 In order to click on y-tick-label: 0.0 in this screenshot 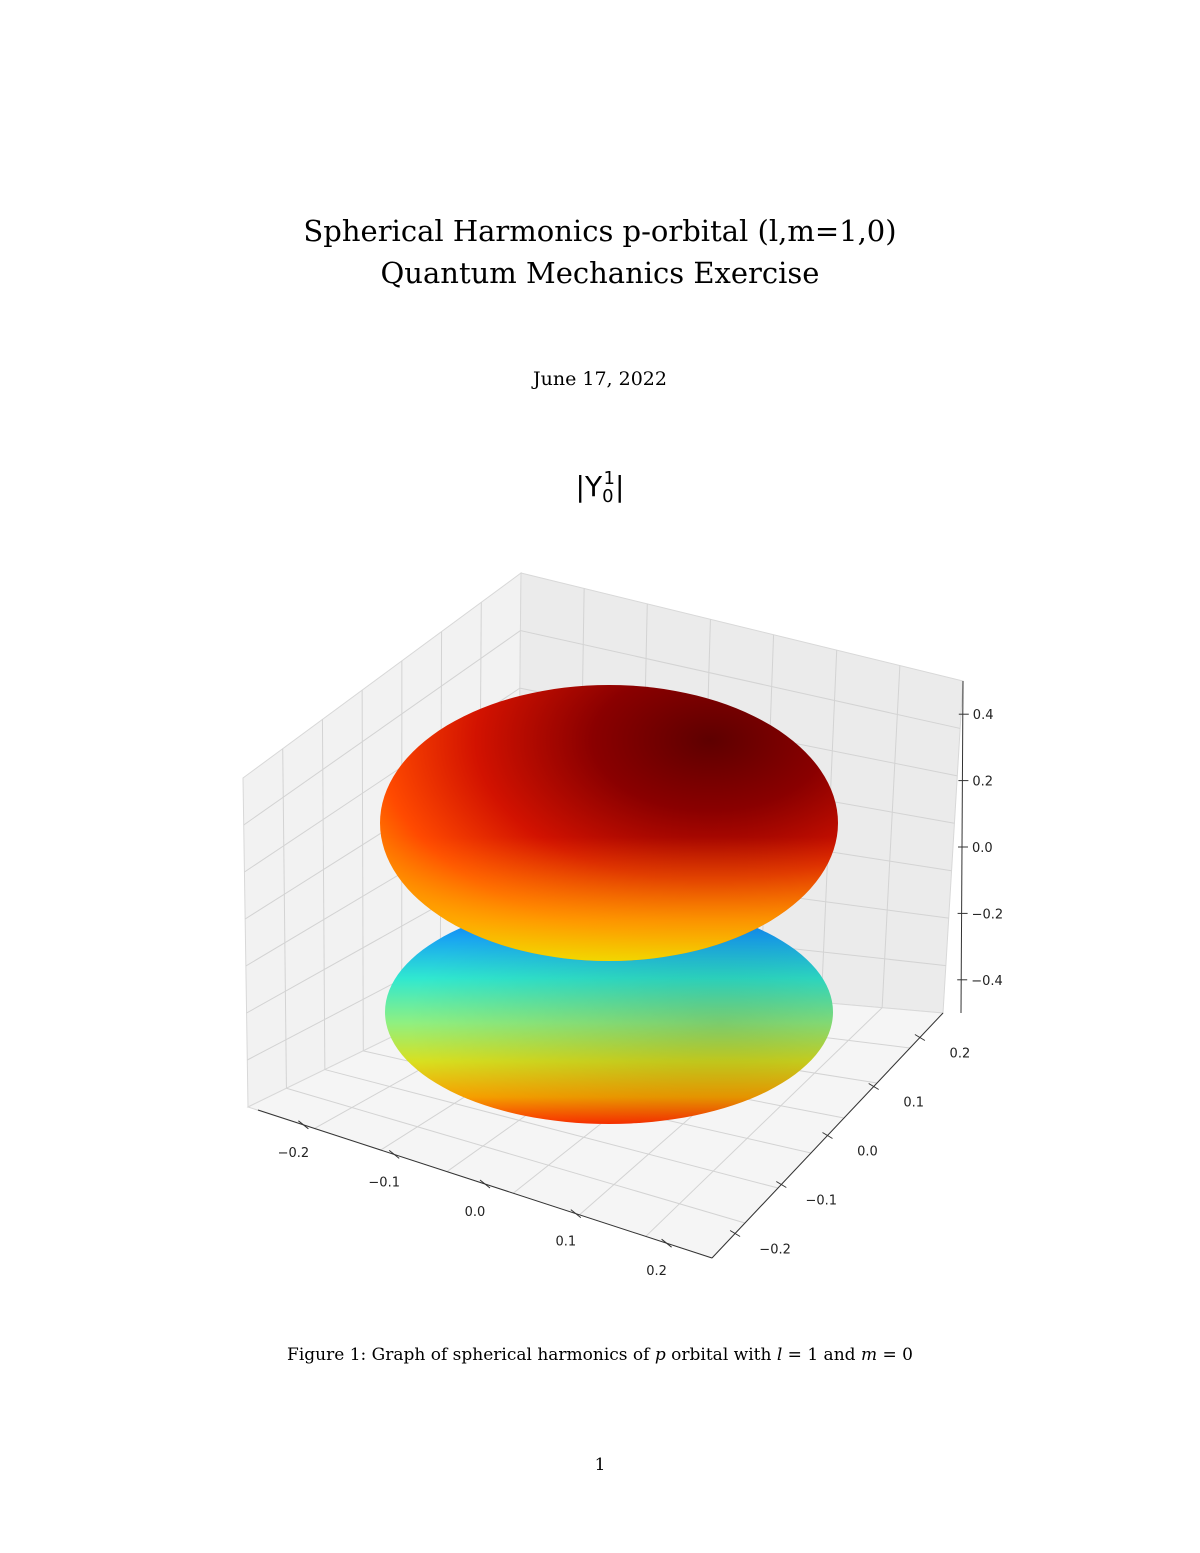, I will do `click(867, 1152)`.